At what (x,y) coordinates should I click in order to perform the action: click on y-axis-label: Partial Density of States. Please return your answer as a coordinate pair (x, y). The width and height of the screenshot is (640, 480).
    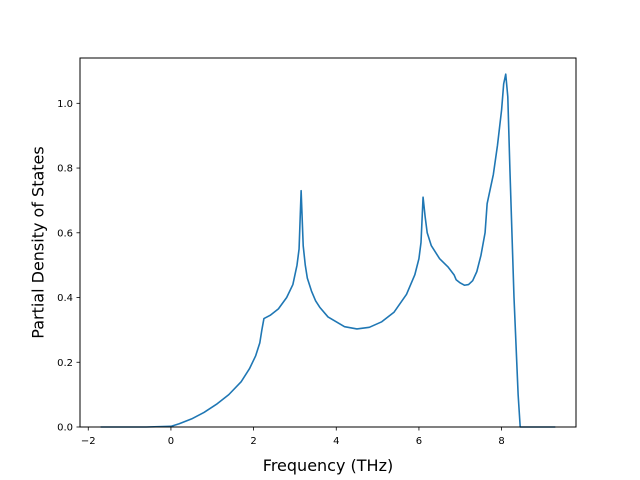
    Looking at the image, I should click on (38, 242).